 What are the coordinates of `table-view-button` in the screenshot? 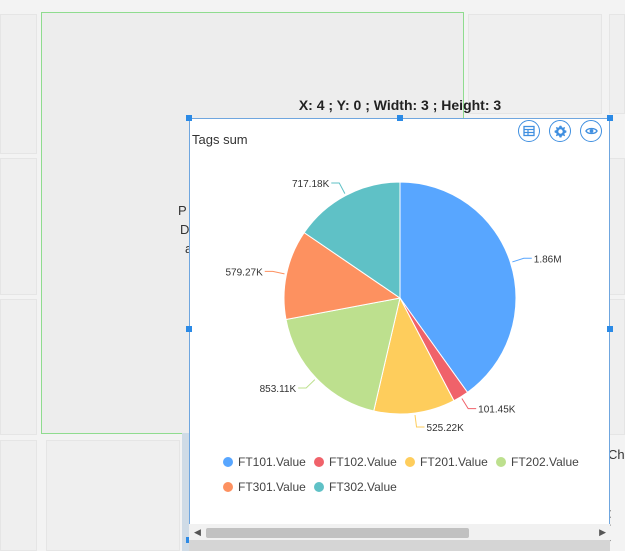 It's located at (529, 131).